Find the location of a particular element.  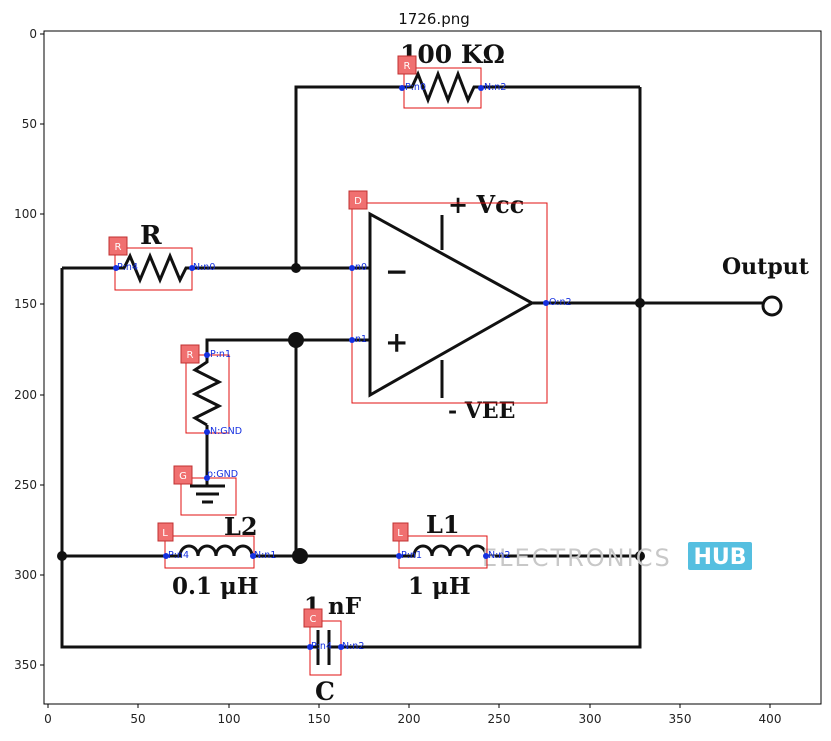

svg-text: D is located at coordinates (358, 201).